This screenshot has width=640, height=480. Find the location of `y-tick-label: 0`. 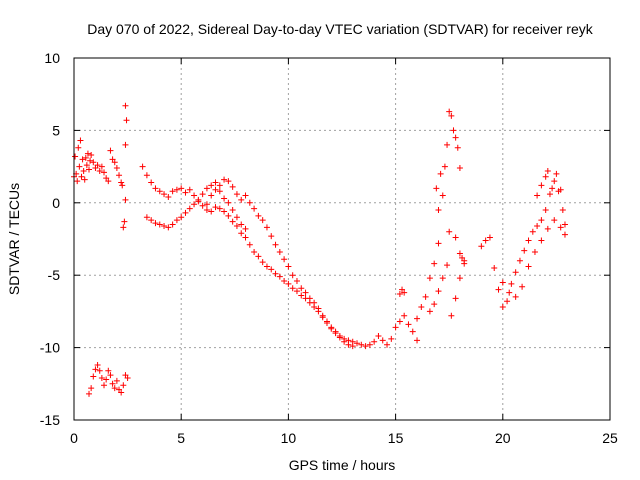

y-tick-label: 0 is located at coordinates (56, 203).